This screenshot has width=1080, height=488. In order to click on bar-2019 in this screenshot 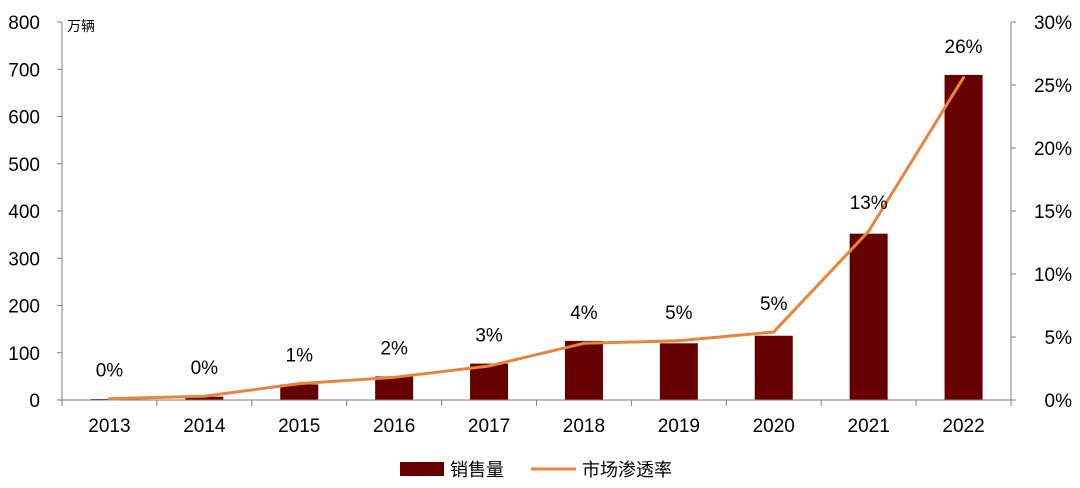, I will do `click(678, 371)`.